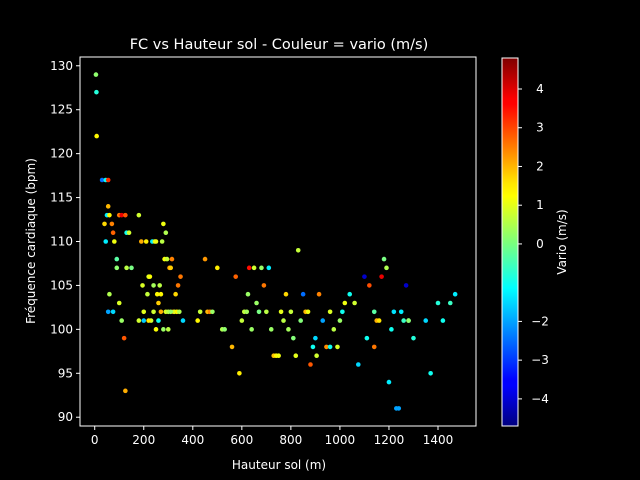 The width and height of the screenshot is (640, 480). I want to click on x-axis-ticks: 0 200 400 600 800 1000 1200 1400, so click(272, 436).